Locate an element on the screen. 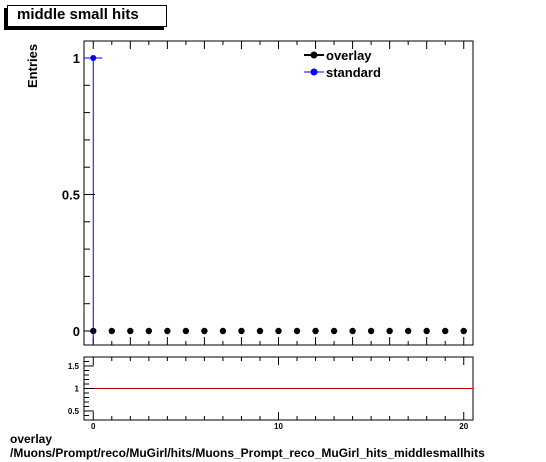 Image resolution: width=546 pixels, height=462 pixels. ratio-x-tick-label: 20 is located at coordinates (463, 426).